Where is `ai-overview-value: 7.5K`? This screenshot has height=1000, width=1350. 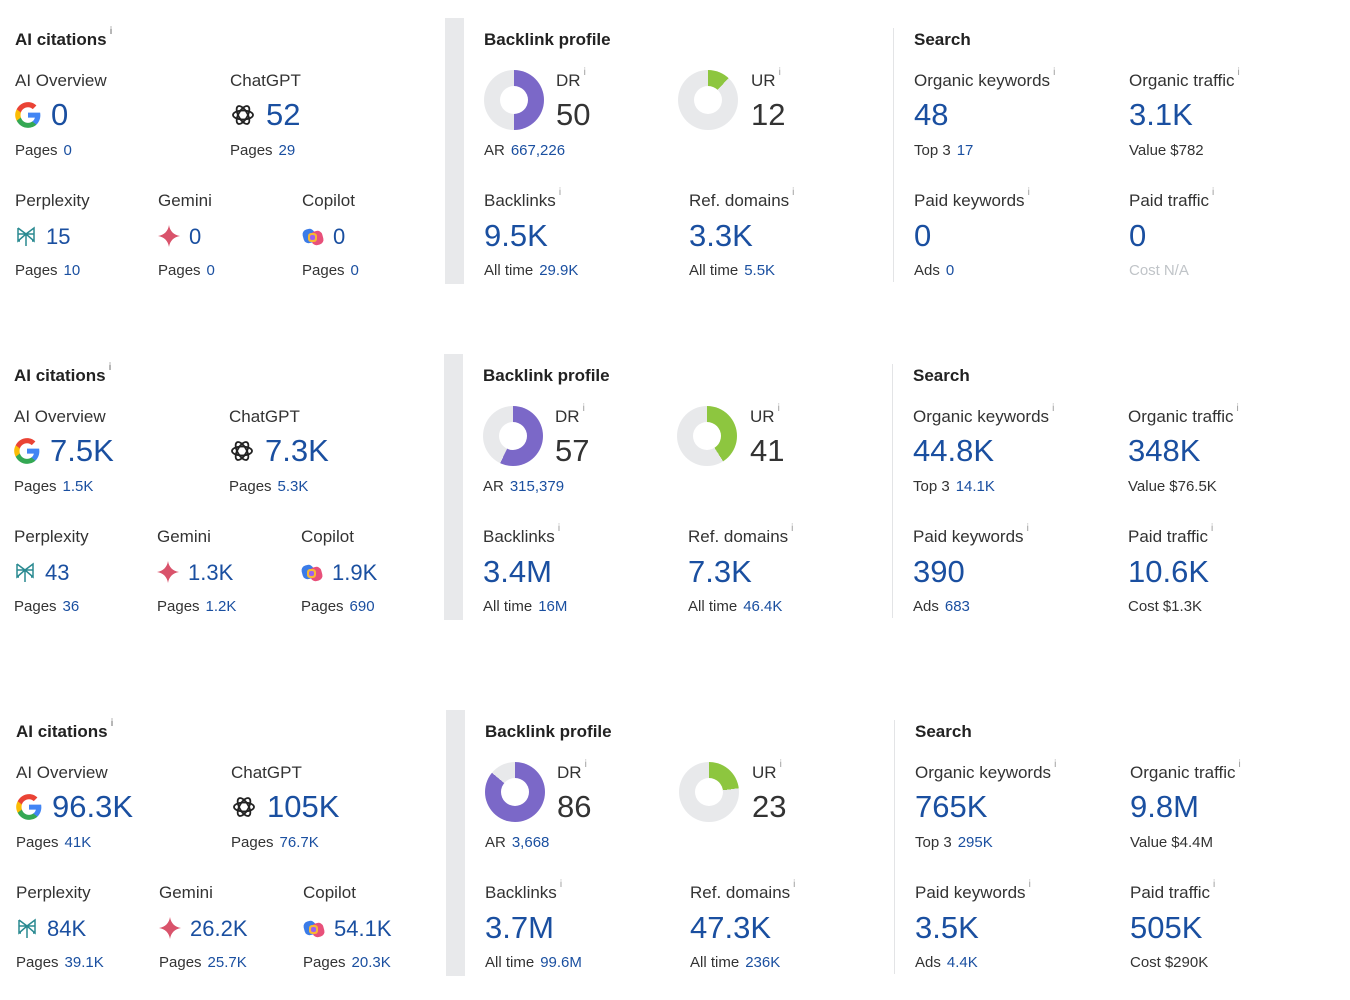
ai-overview-value: 7.5K is located at coordinates (82, 450).